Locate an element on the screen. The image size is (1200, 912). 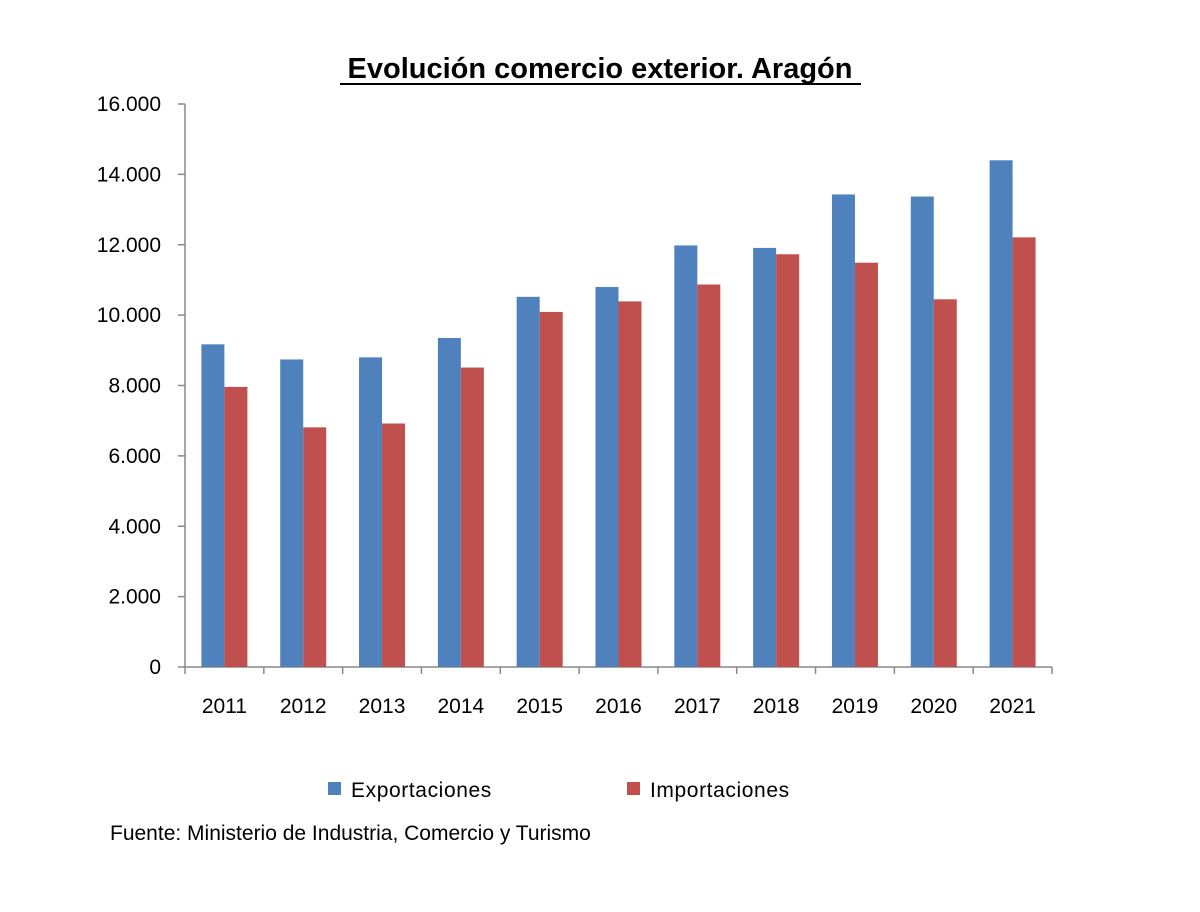
y-tick-label: 12.000 is located at coordinates (129, 245).